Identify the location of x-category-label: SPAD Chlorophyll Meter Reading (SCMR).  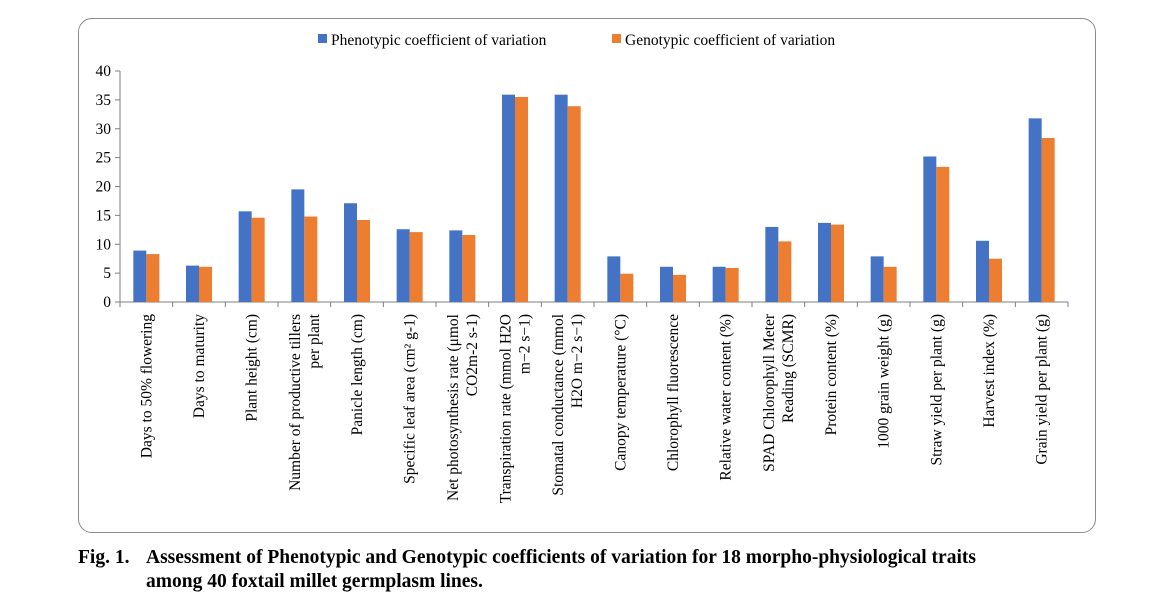
(779, 392).